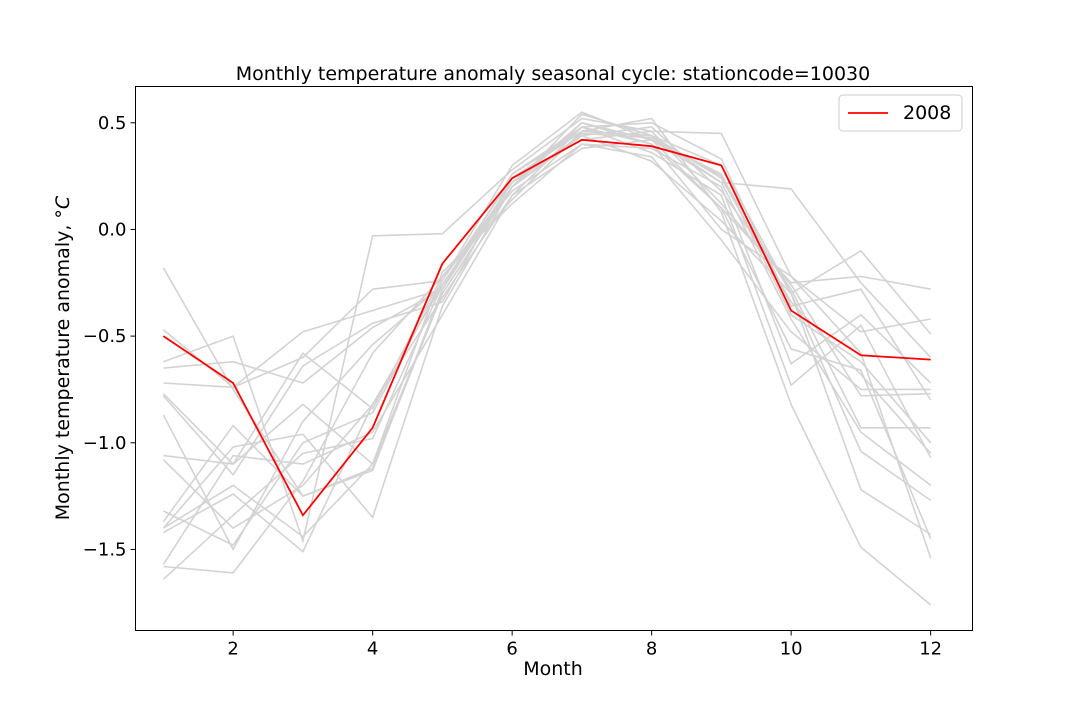  What do you see at coordinates (63, 202) in the screenshot?
I see `y-axis-label-unit: C` at bounding box center [63, 202].